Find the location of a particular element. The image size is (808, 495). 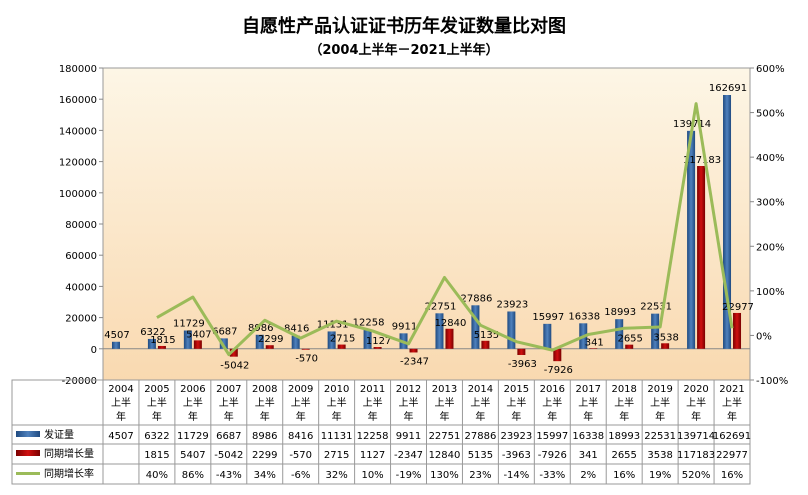

y-left-tick-label: 180000 is located at coordinates (78, 69).